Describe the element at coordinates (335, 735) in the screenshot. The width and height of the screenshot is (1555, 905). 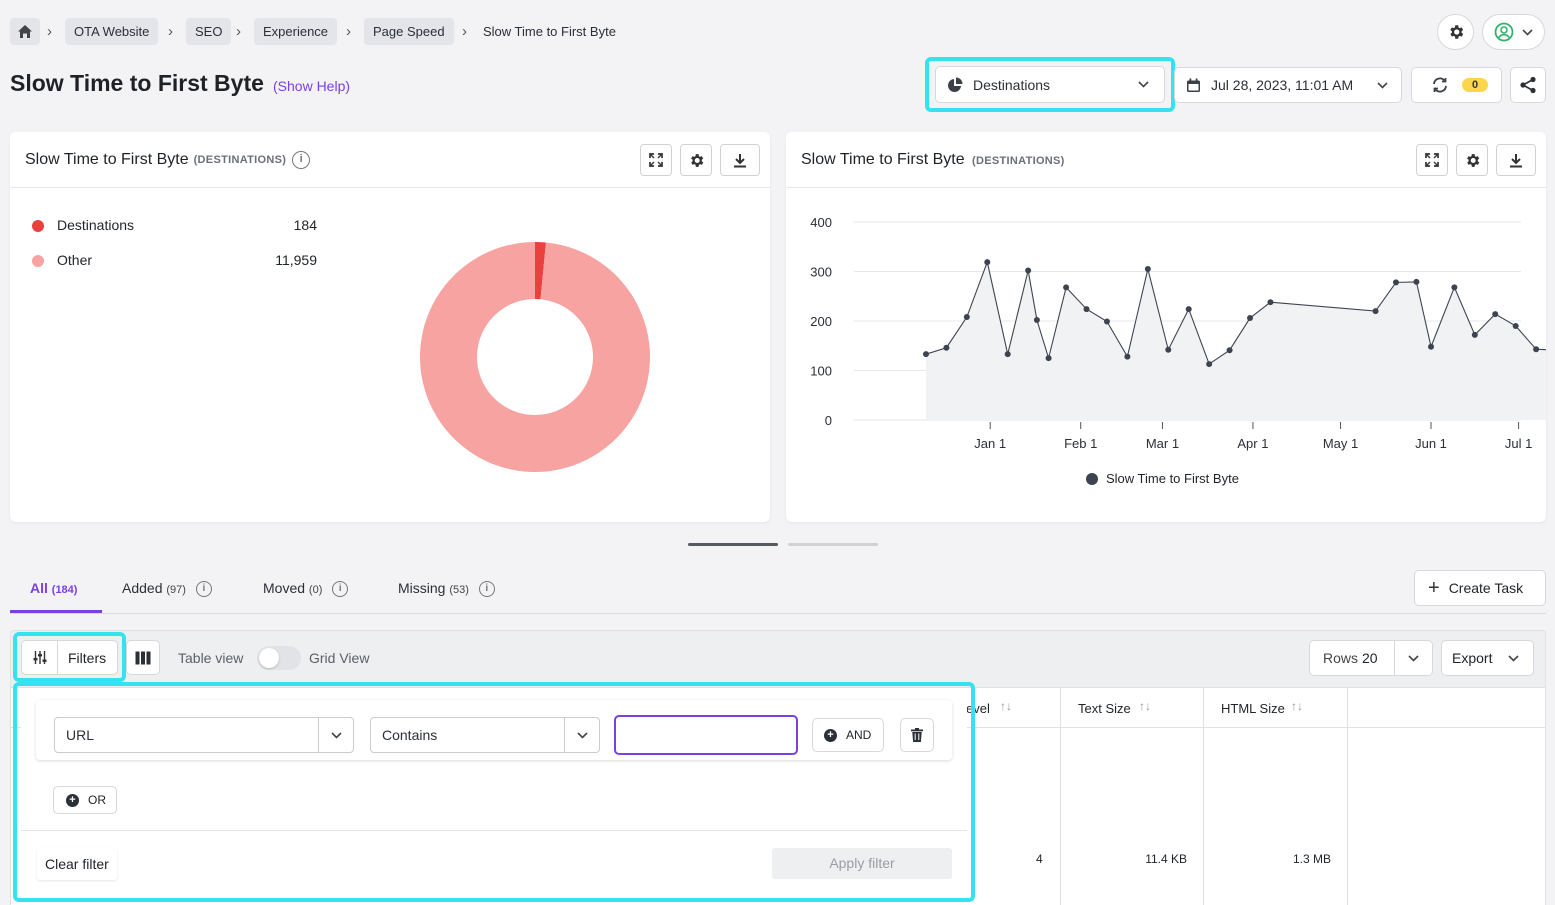
I see `filter-field-chevron` at that location.